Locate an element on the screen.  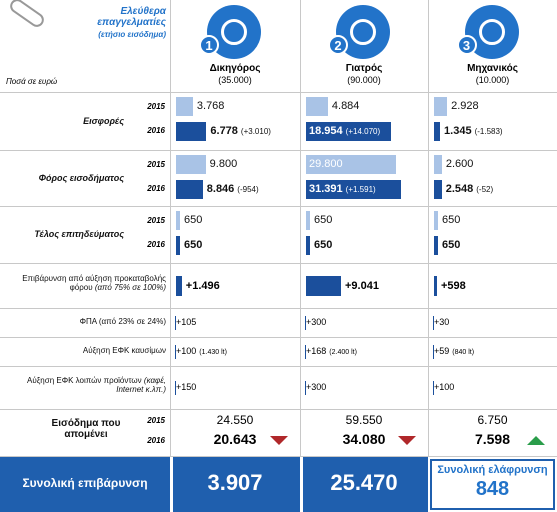
cell-value: +1.496 is located at coordinates (203, 286).